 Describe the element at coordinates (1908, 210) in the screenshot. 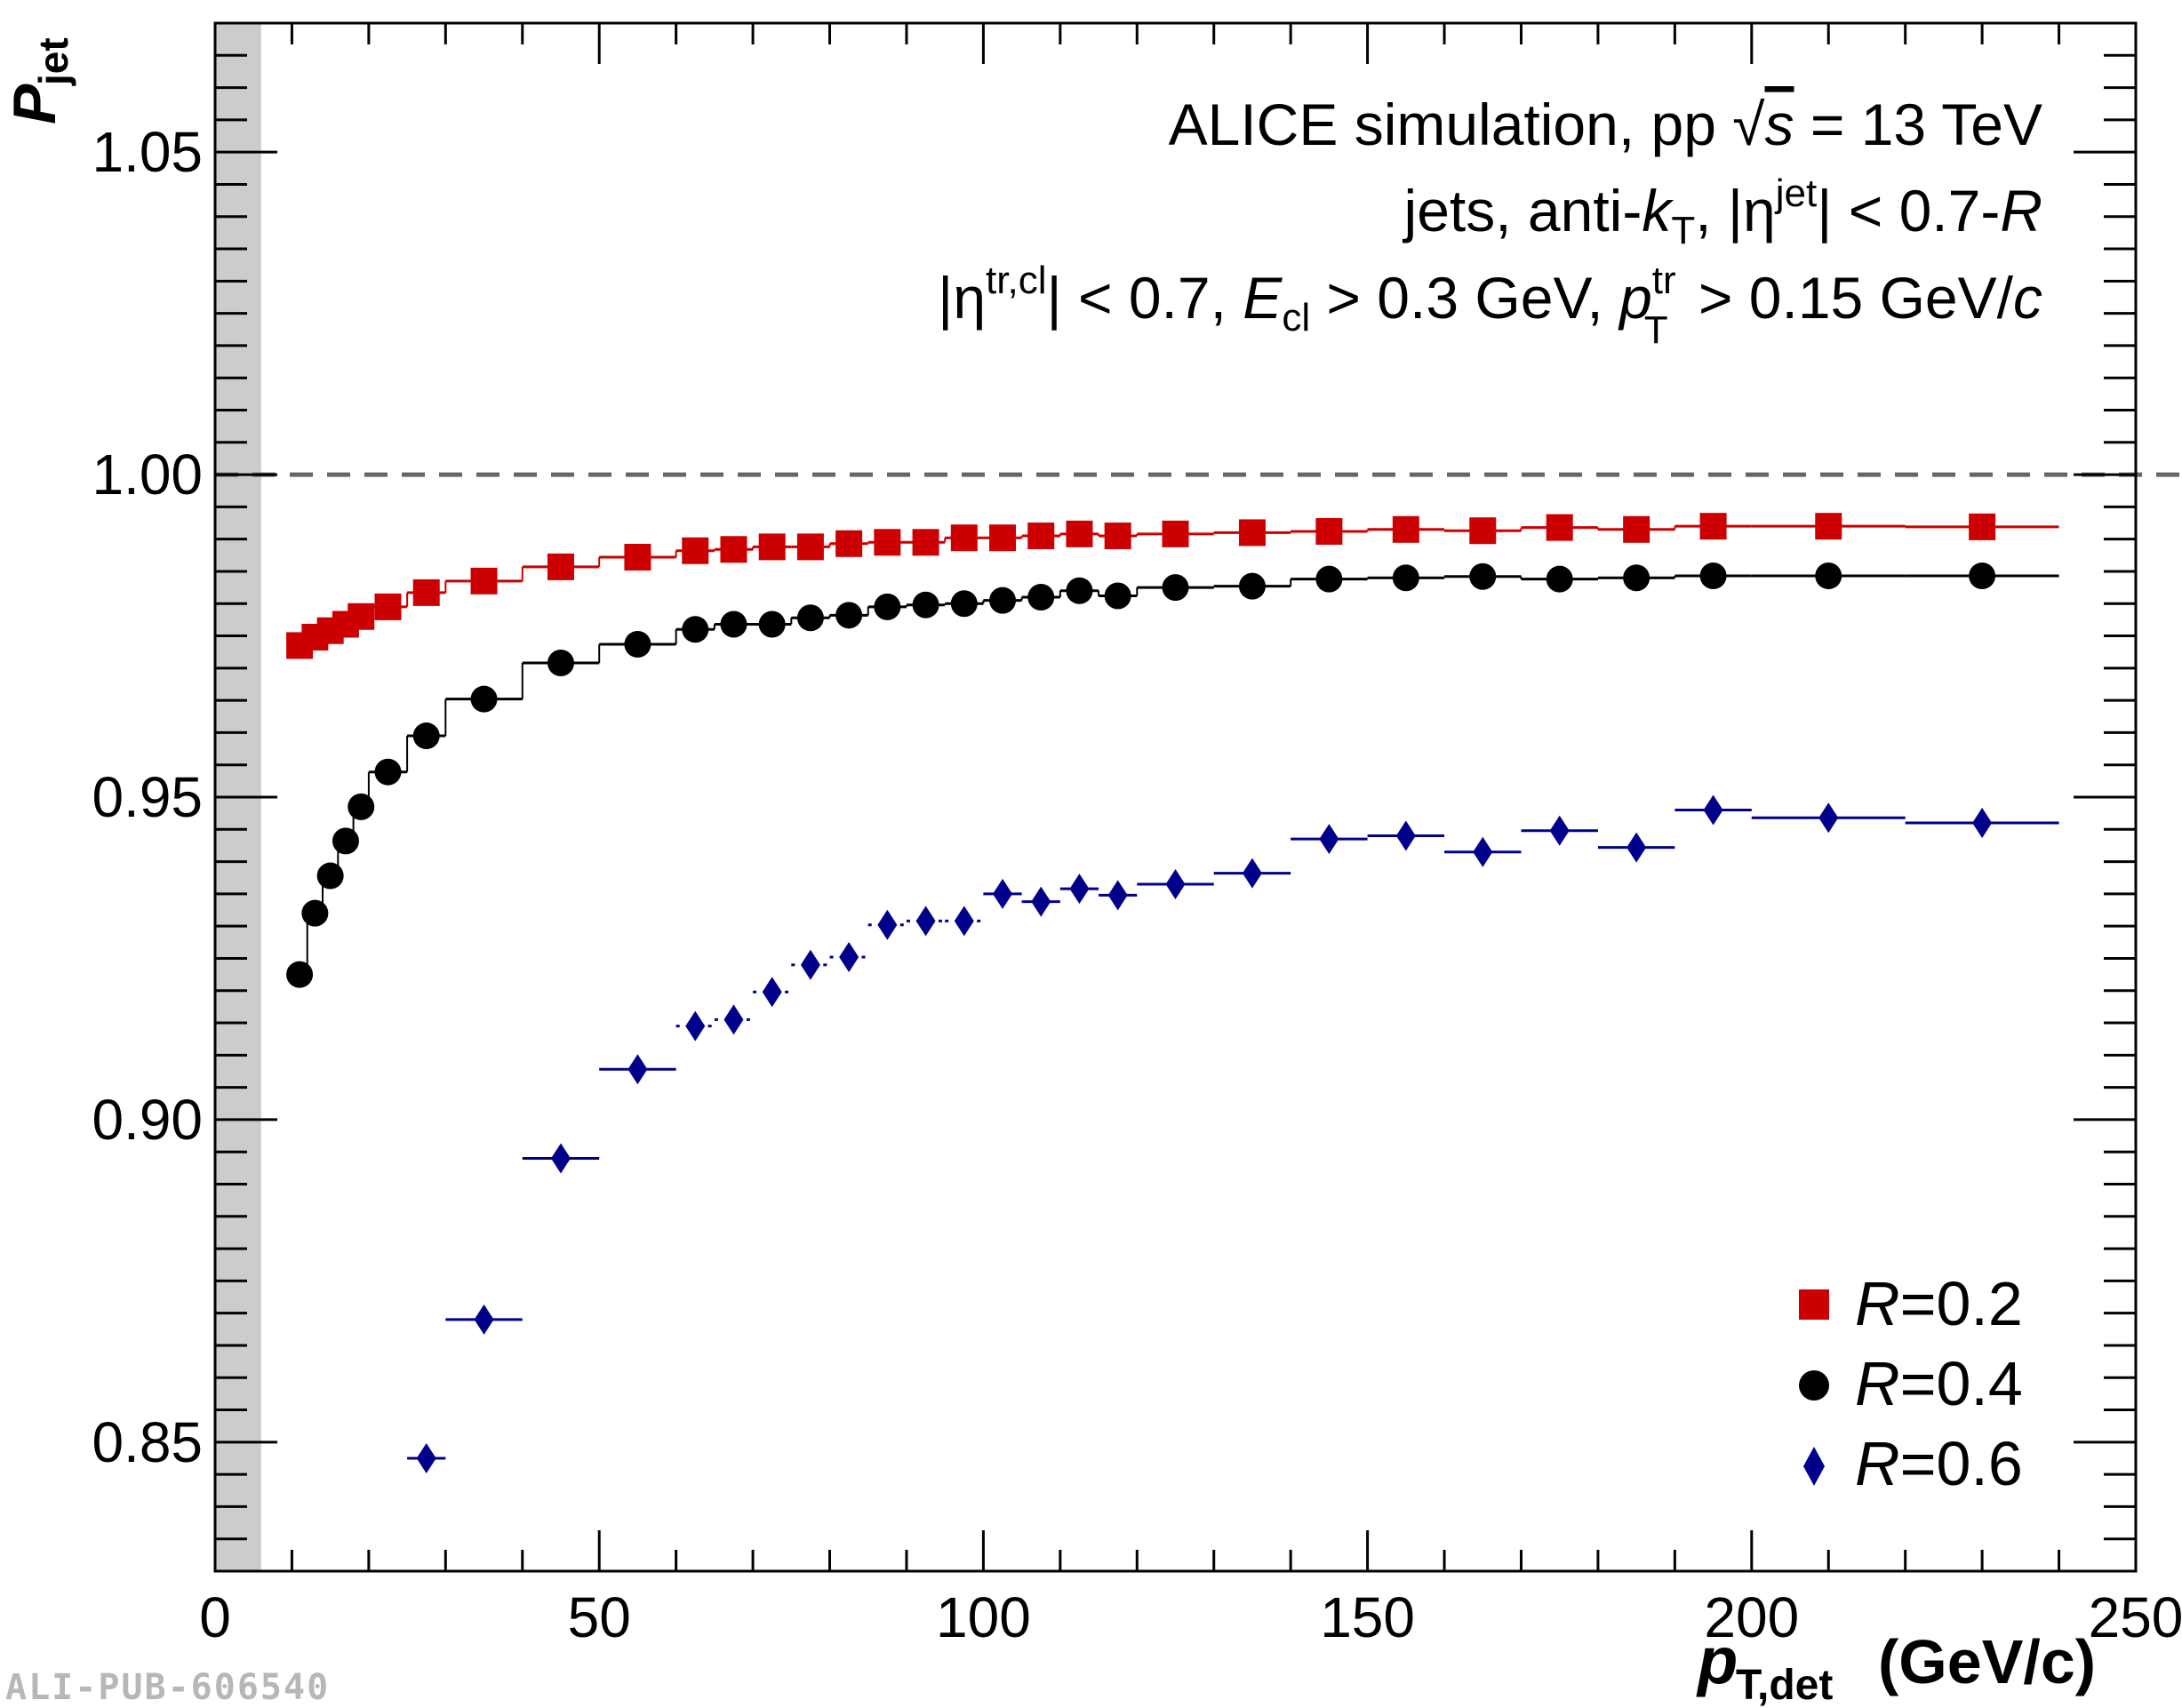

I see `annotation-line2-c: | < 0.7-` at that location.